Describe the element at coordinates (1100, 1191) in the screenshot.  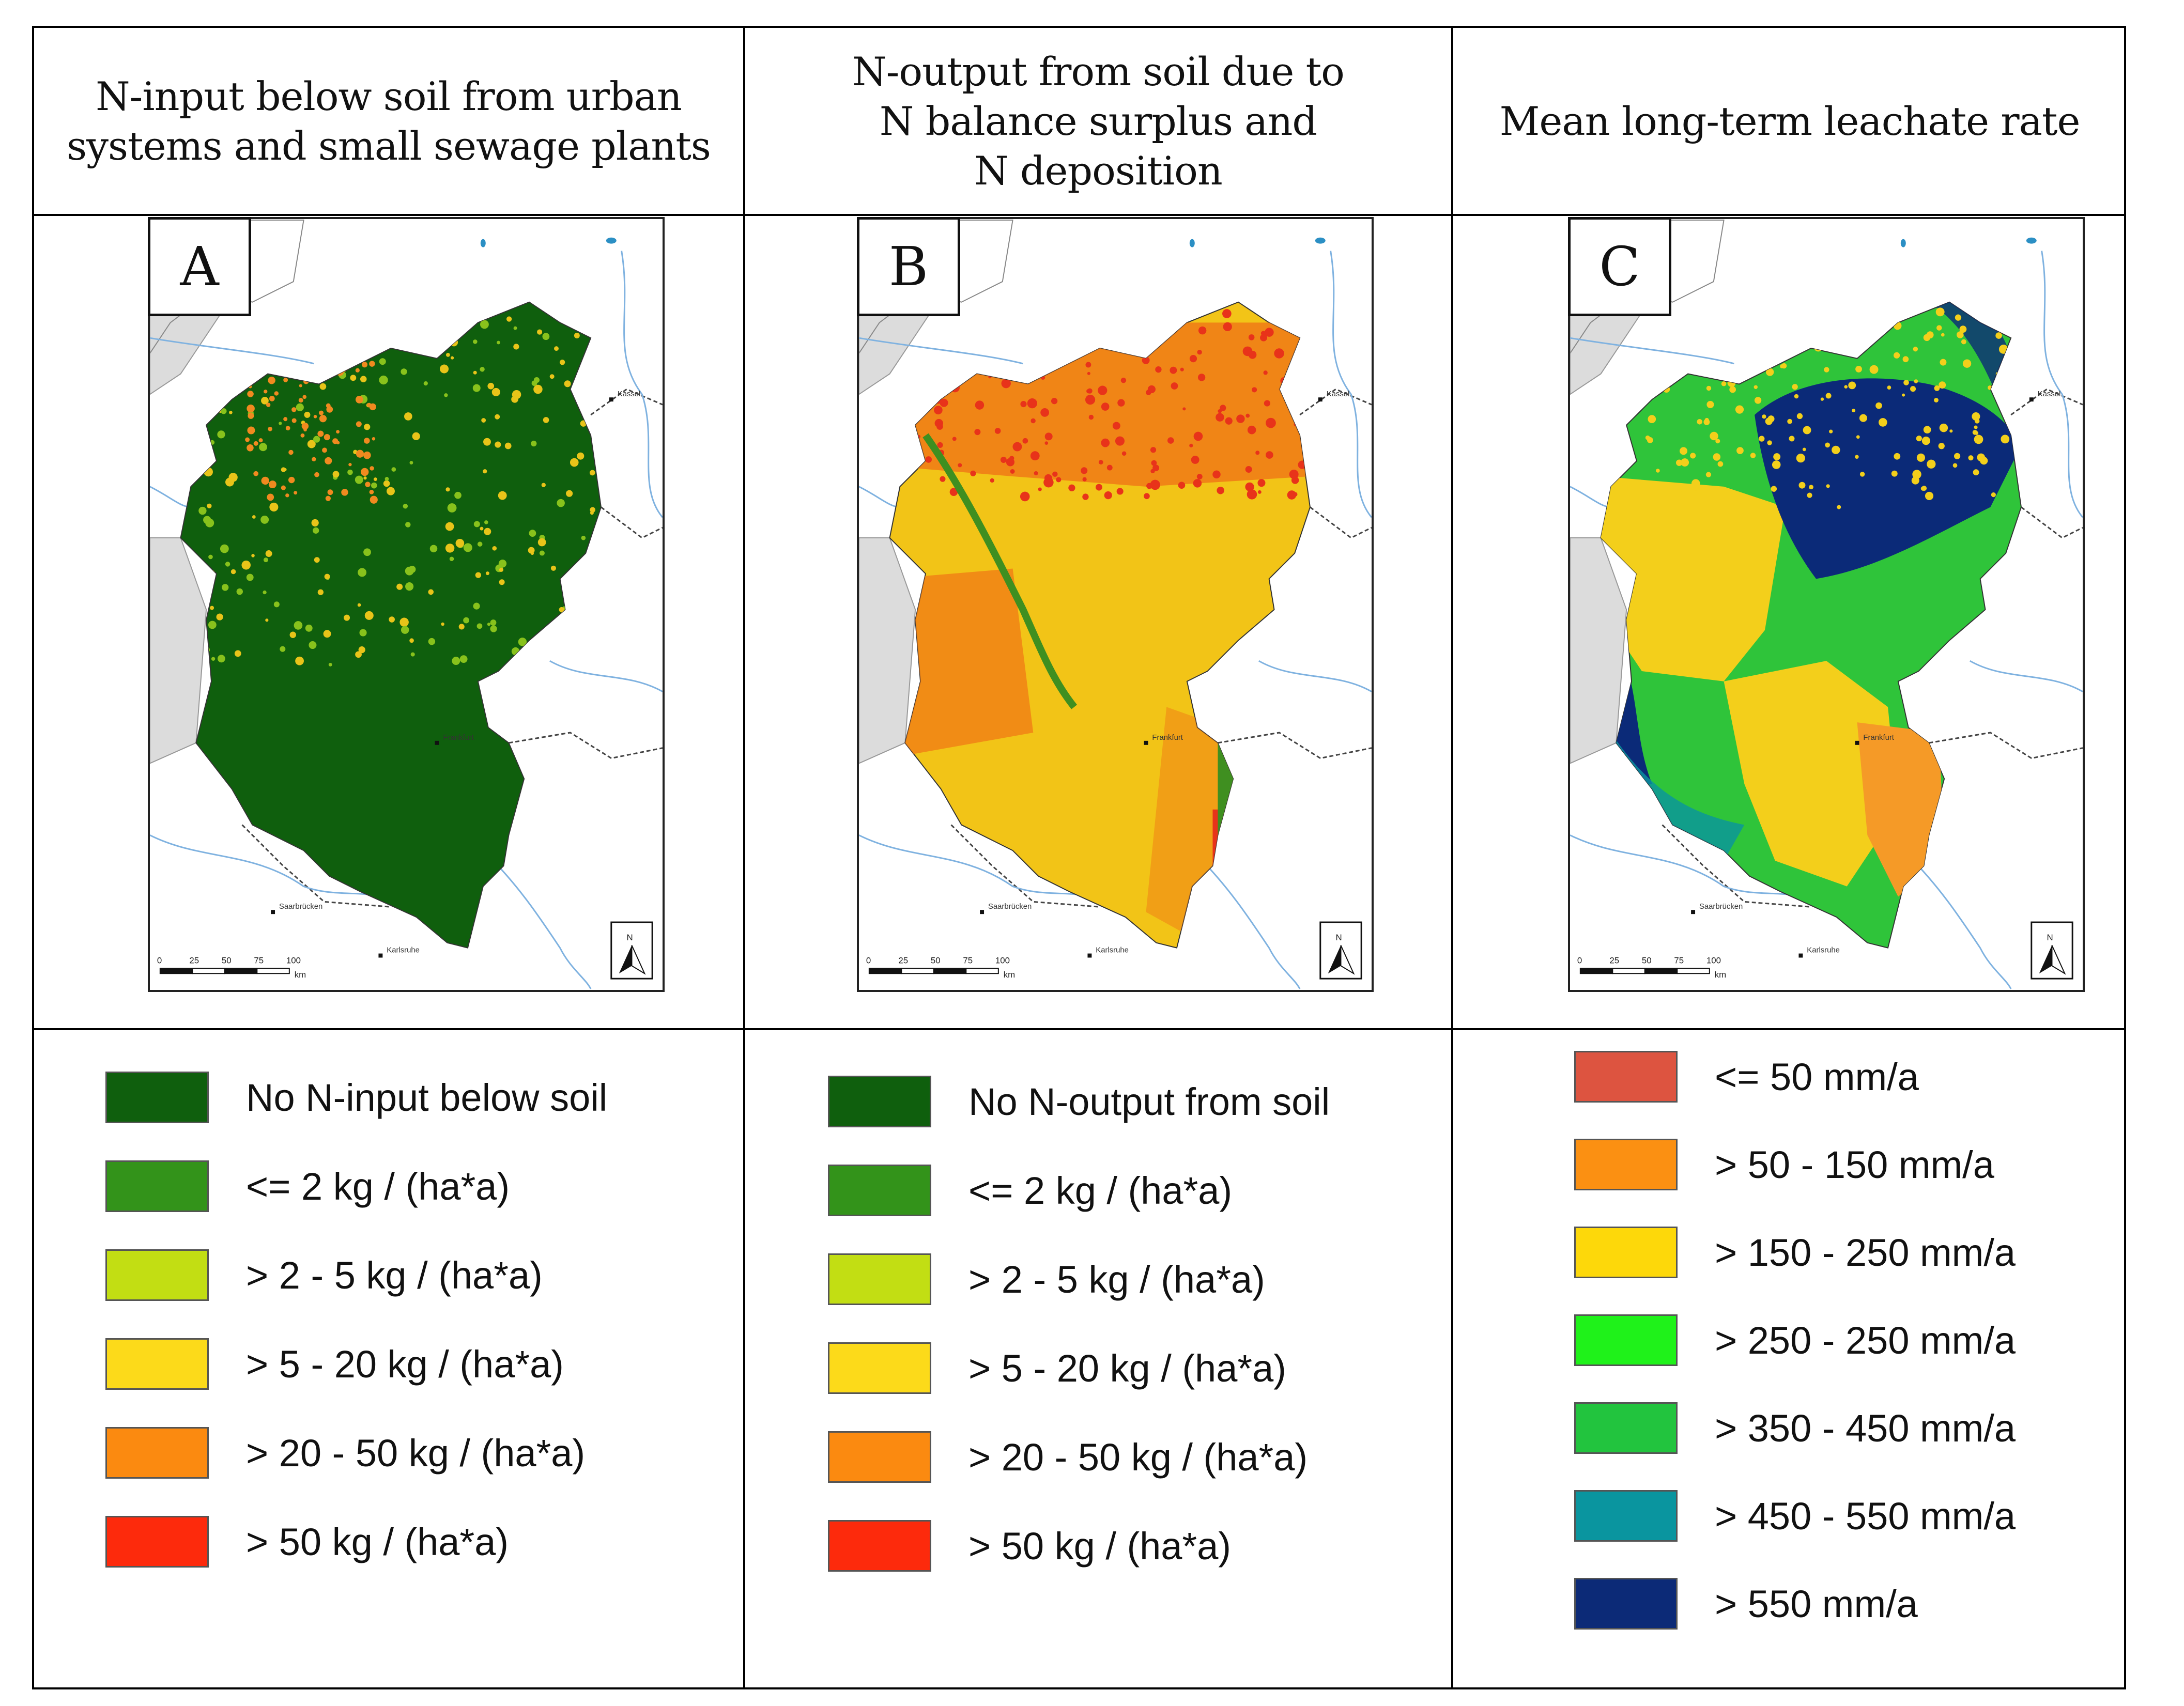
I see `legend-label: <= 2 kg / (ha*a)` at that location.